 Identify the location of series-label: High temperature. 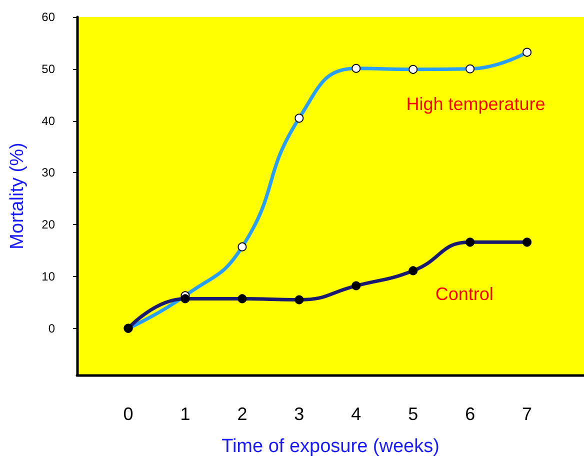
(476, 104).